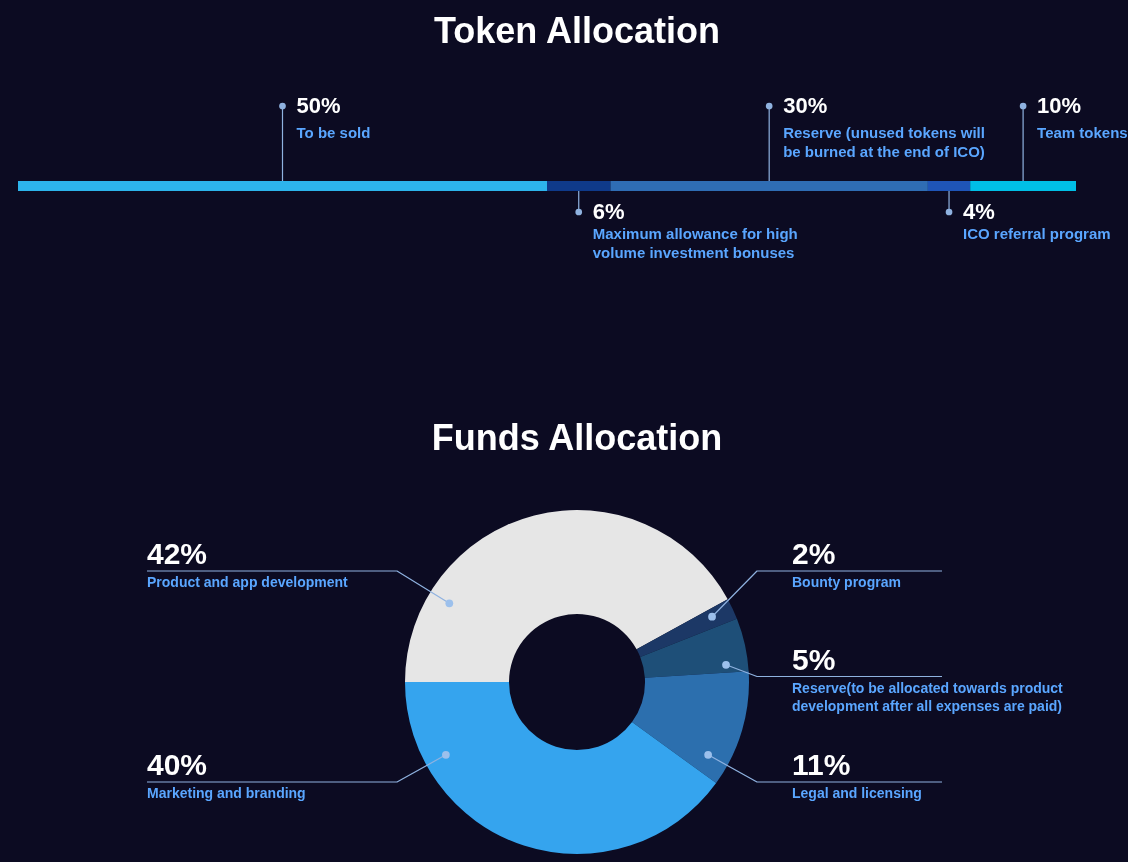 This screenshot has height=864, width=1145. What do you see at coordinates (1059, 105) in the screenshot?
I see `data-label: 10%` at bounding box center [1059, 105].